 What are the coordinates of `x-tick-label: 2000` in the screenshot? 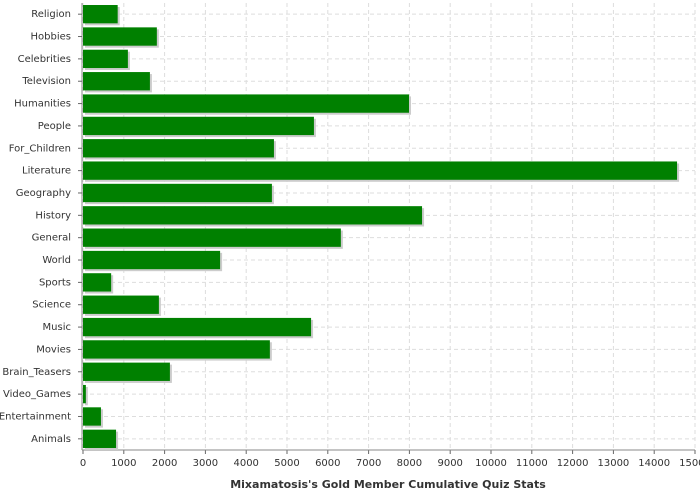 It's located at (164, 463).